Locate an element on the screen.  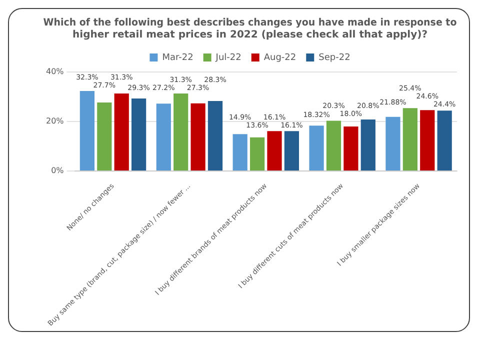
legend-label: Mar-22 is located at coordinates (178, 57).